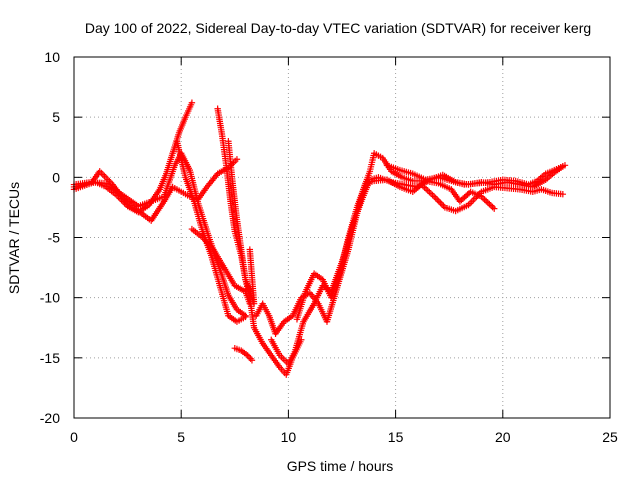 The height and width of the screenshot is (480, 640). Describe the element at coordinates (56, 177) in the screenshot. I see `y-tick-label: 0` at that location.